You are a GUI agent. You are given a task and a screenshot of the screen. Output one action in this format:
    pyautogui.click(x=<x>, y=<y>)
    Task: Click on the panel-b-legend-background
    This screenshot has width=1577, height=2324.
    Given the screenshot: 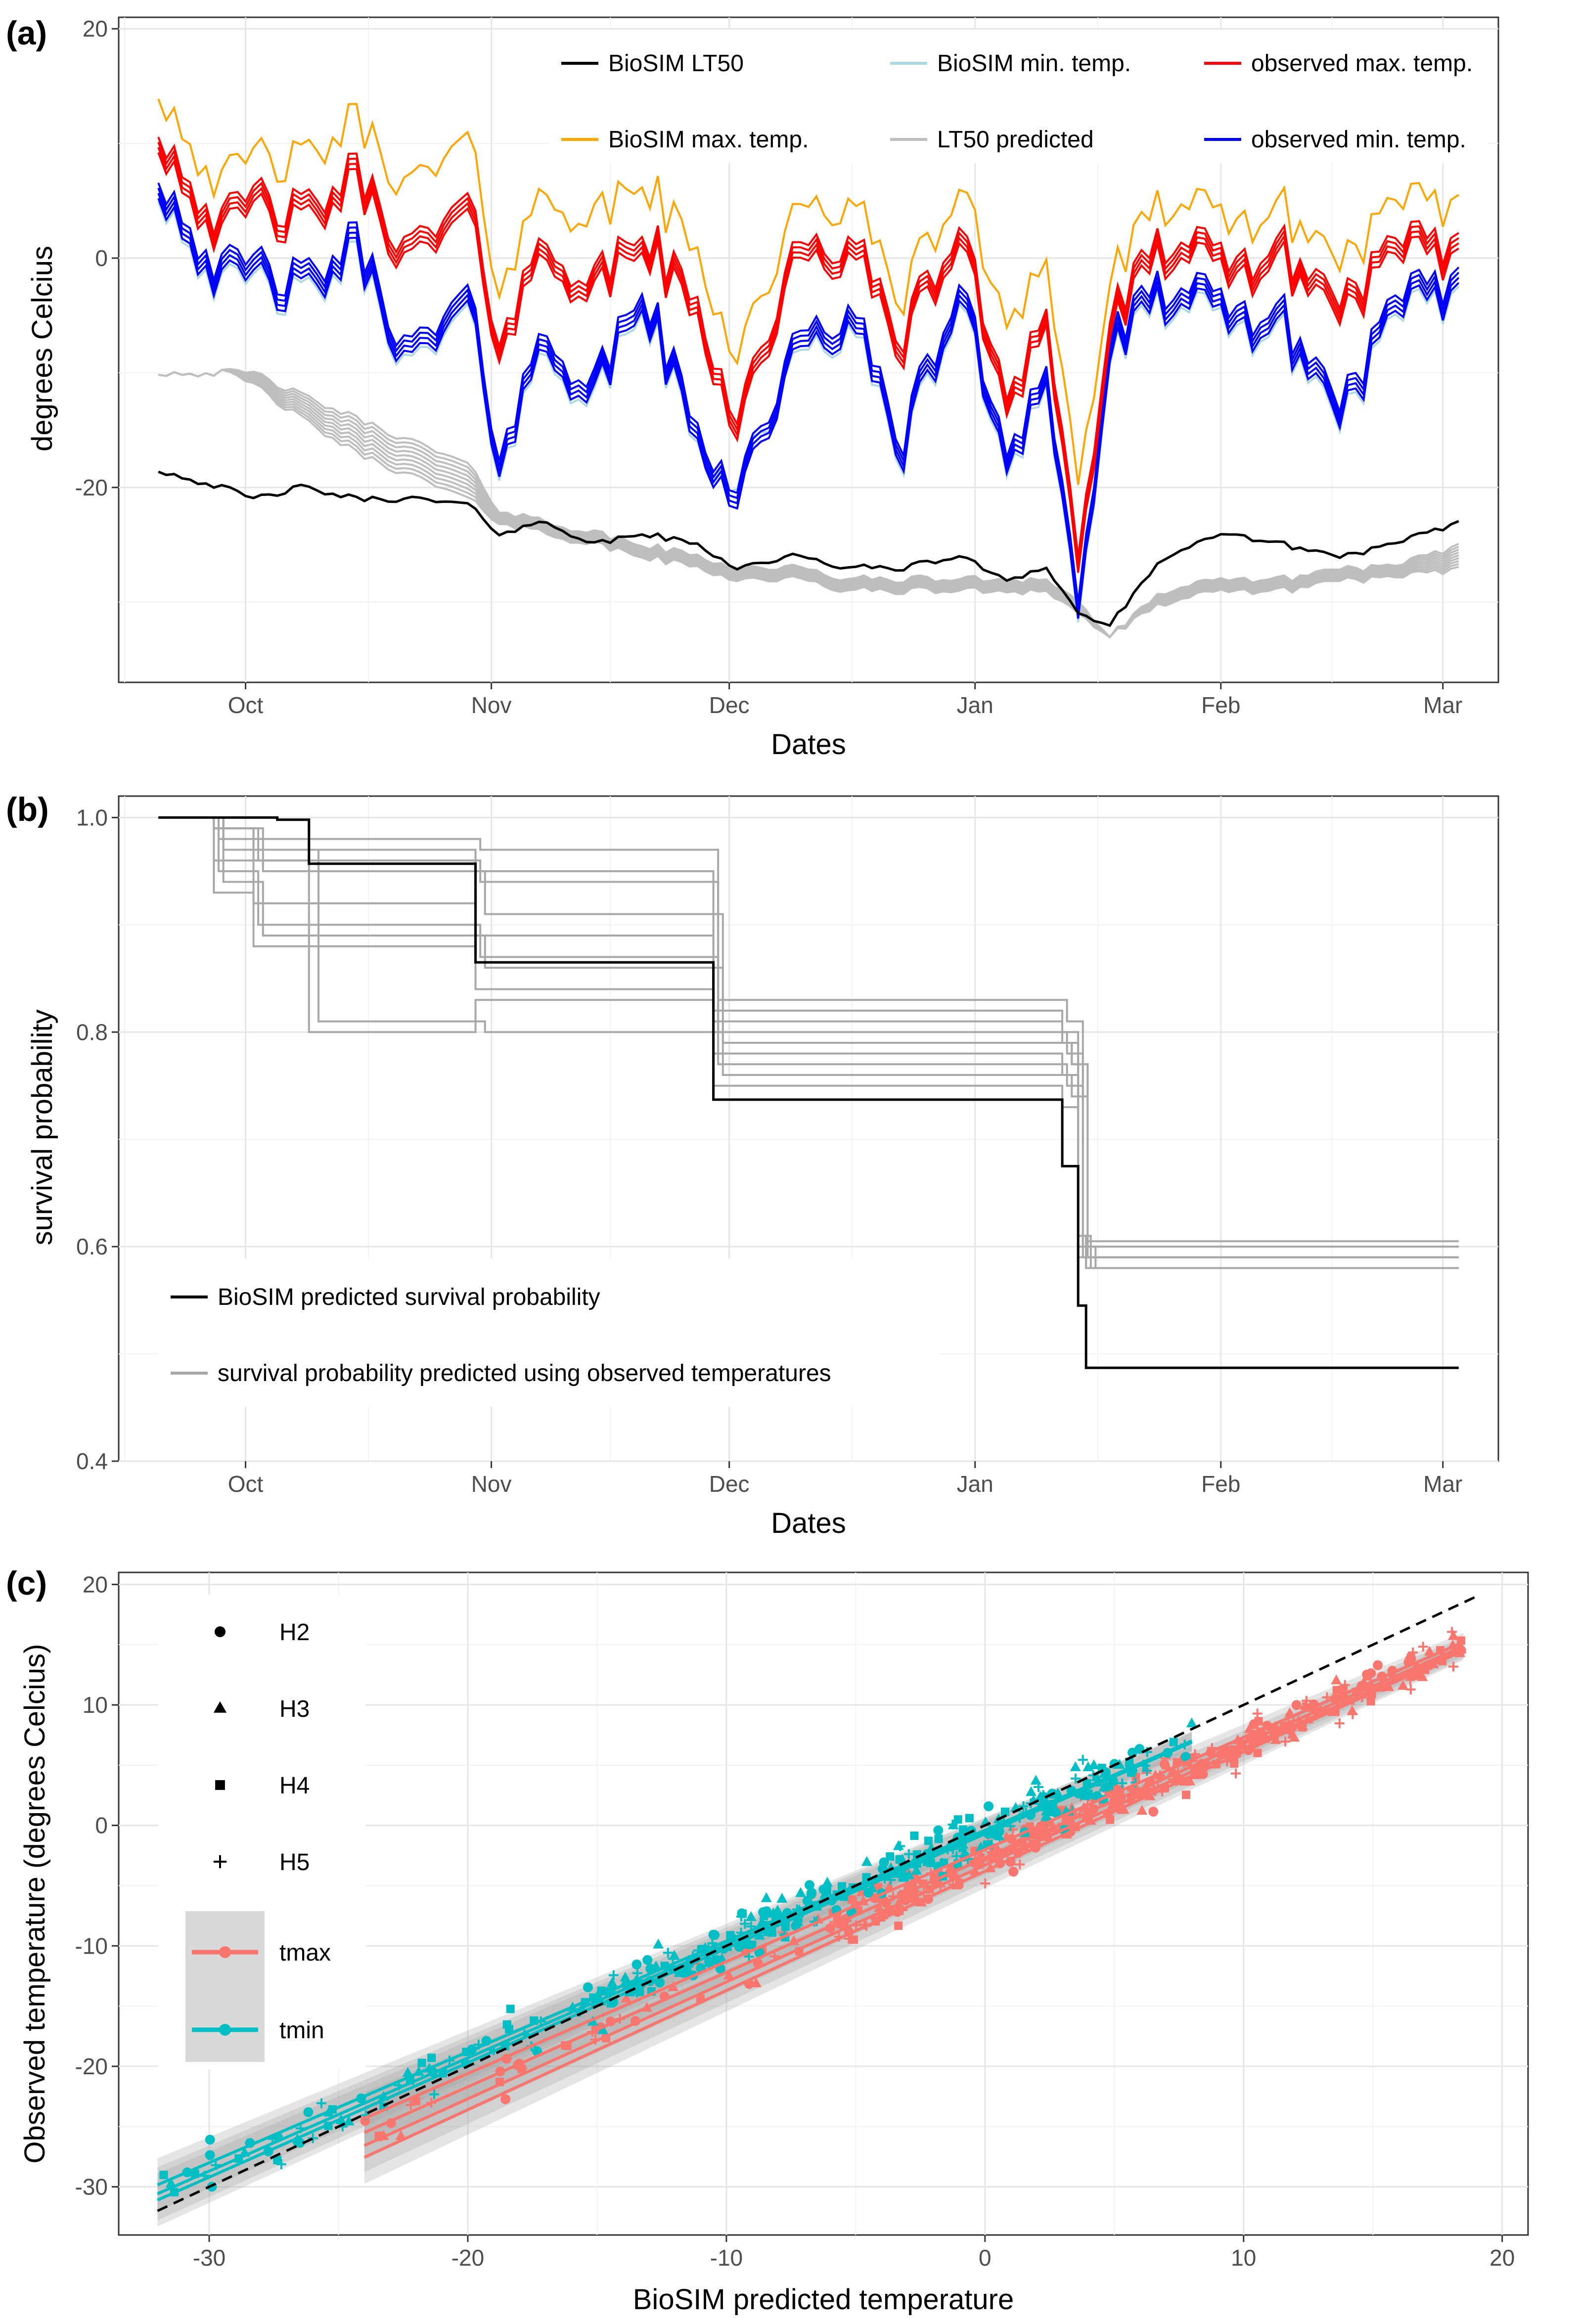 What is the action you would take?
    pyautogui.click(x=549, y=1333)
    